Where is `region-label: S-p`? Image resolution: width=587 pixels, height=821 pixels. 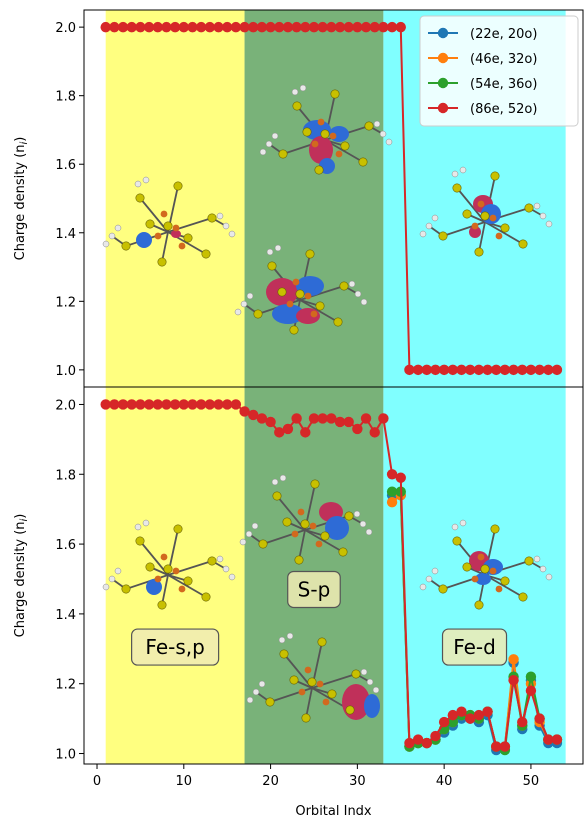
region-label: S-p is located at coordinates (314, 589).